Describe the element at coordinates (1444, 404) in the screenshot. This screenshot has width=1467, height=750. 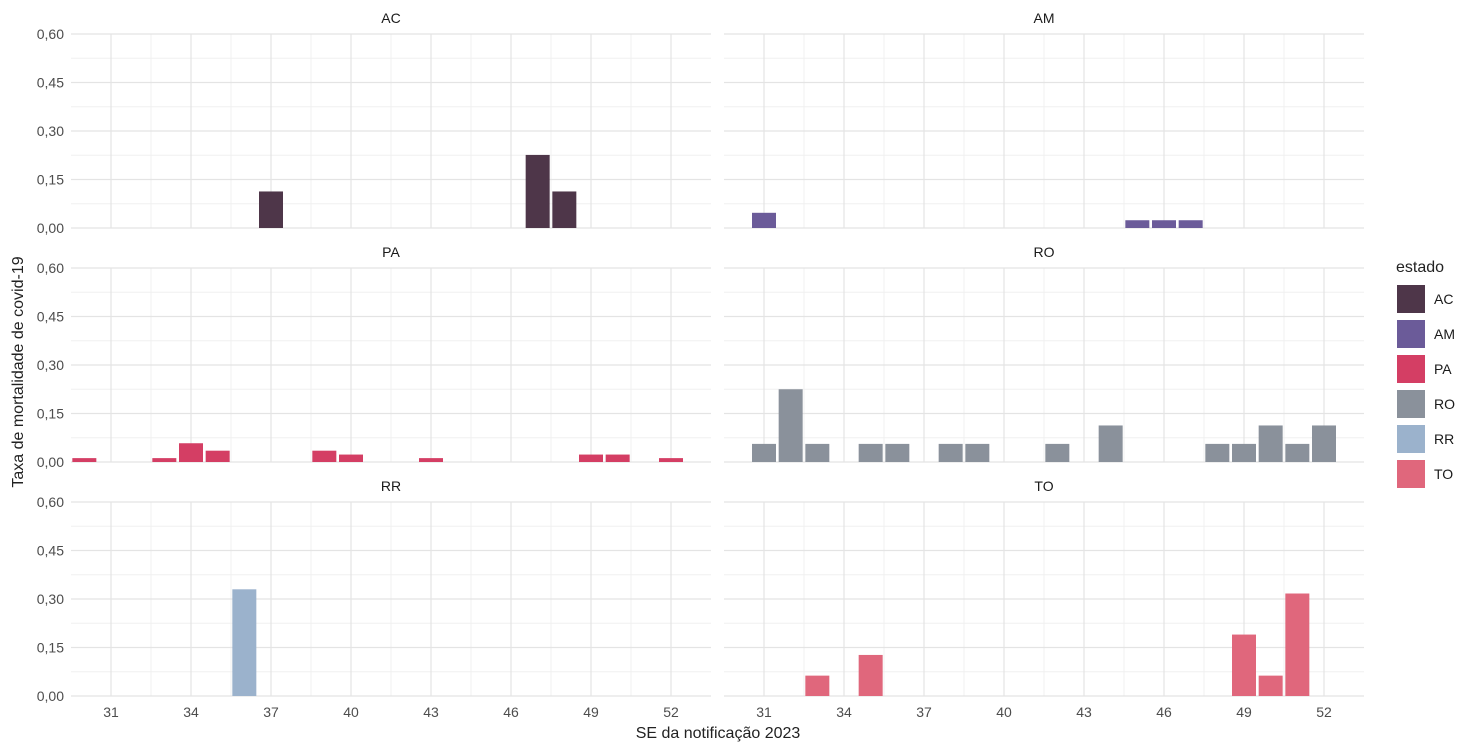
I see `legend-label-ro: RO` at that location.